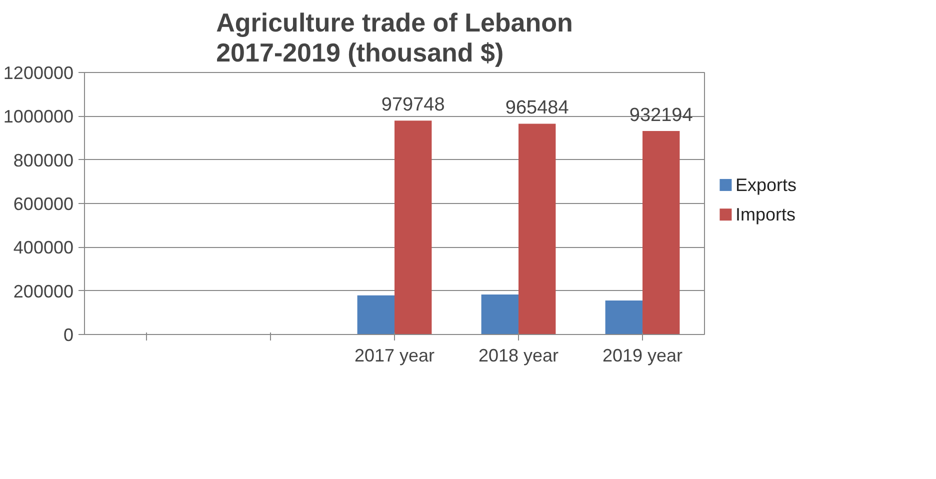  Describe the element at coordinates (43, 160) in the screenshot. I see `y-tick-label: 800000` at that location.